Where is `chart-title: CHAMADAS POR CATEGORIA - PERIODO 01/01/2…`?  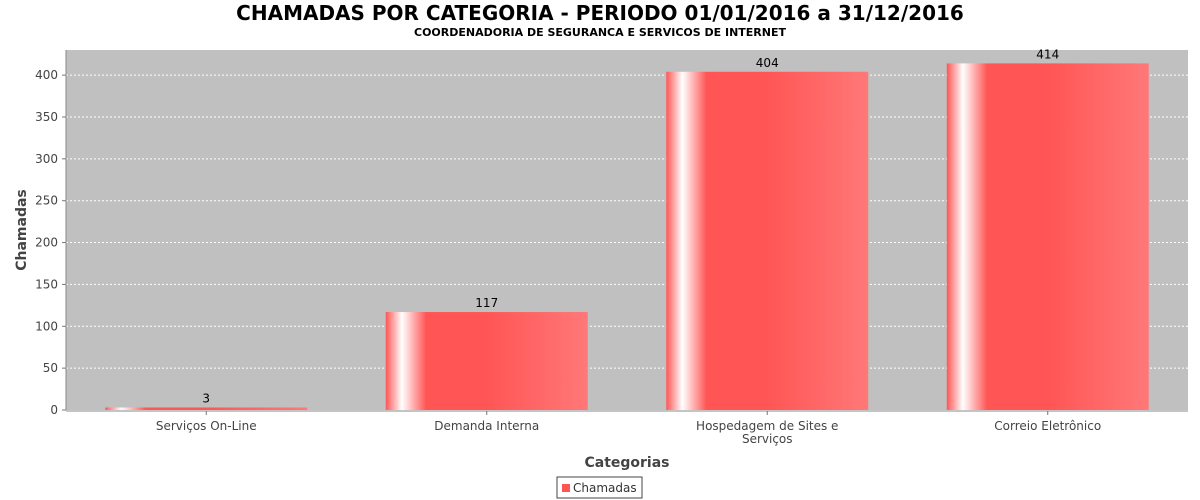
chart-title: CHAMADAS POR CATEGORIA - PERIODO 01/01/2… is located at coordinates (600, 13).